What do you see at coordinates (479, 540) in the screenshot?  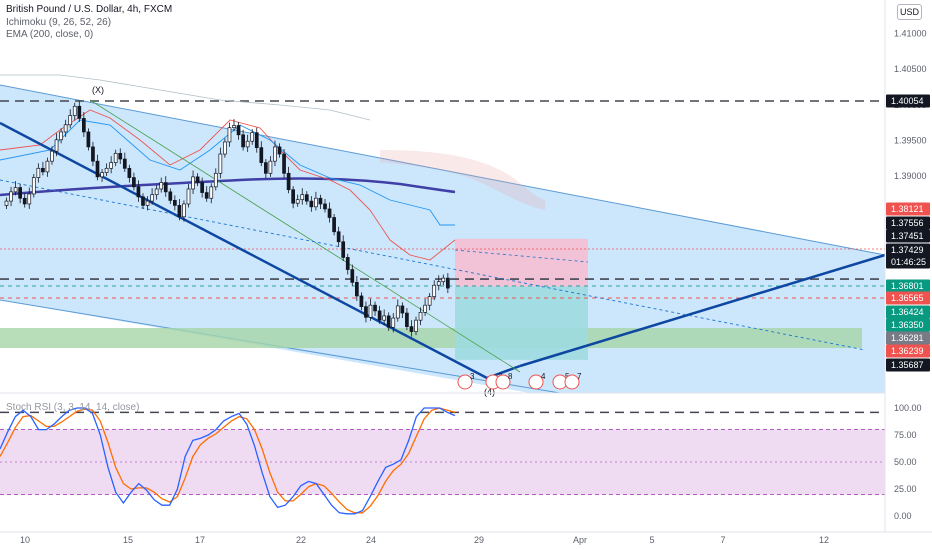 I see `time-tick-label: 29` at bounding box center [479, 540].